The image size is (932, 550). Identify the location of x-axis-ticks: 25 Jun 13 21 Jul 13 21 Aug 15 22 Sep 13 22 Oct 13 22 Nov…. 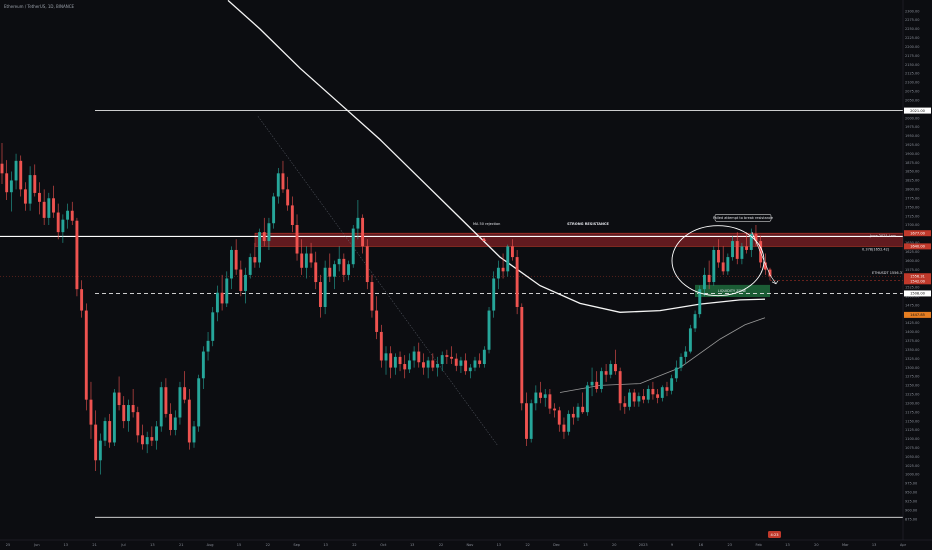
(456, 545).